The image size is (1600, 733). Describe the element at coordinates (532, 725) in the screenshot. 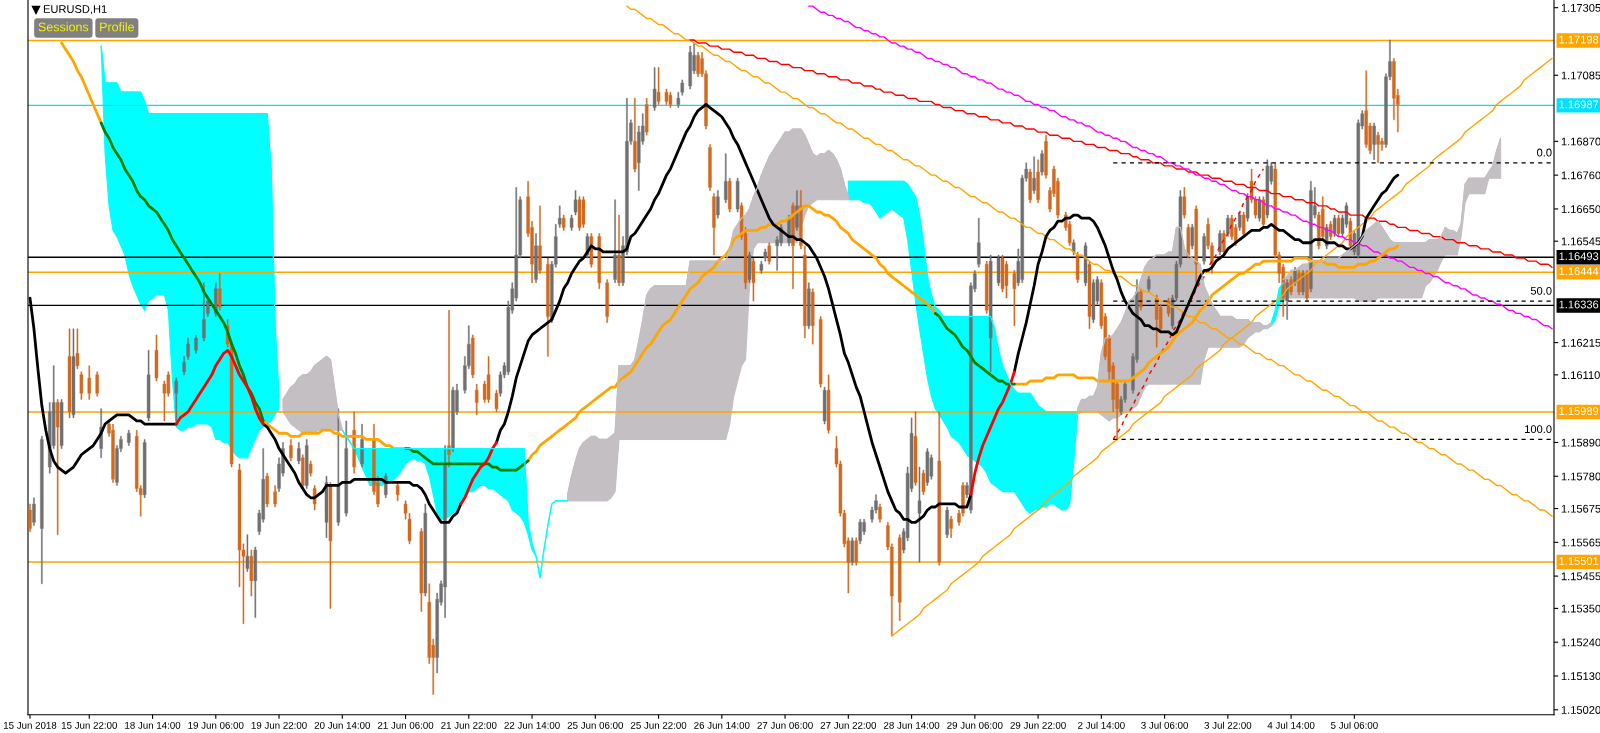

I see `x-tick-label: 22 Jun 14:00` at that location.